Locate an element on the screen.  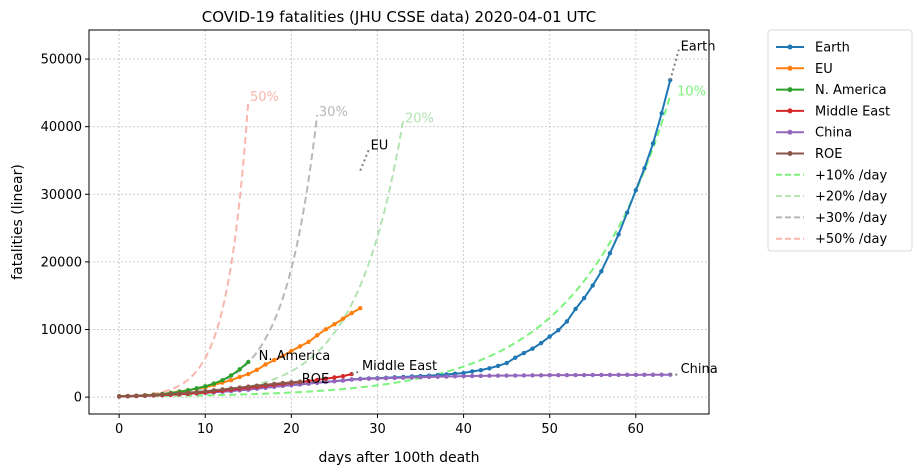
series-line-50-day is located at coordinates (184, 249).